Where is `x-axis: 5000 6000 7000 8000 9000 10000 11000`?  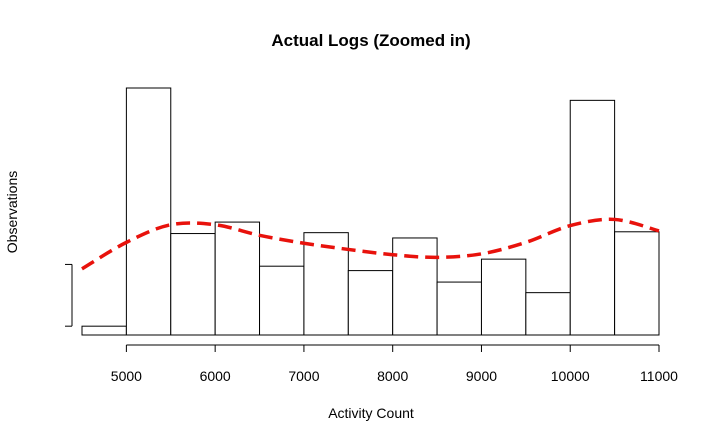
x-axis: 5000 6000 7000 8000 9000 10000 11000 is located at coordinates (394, 364).